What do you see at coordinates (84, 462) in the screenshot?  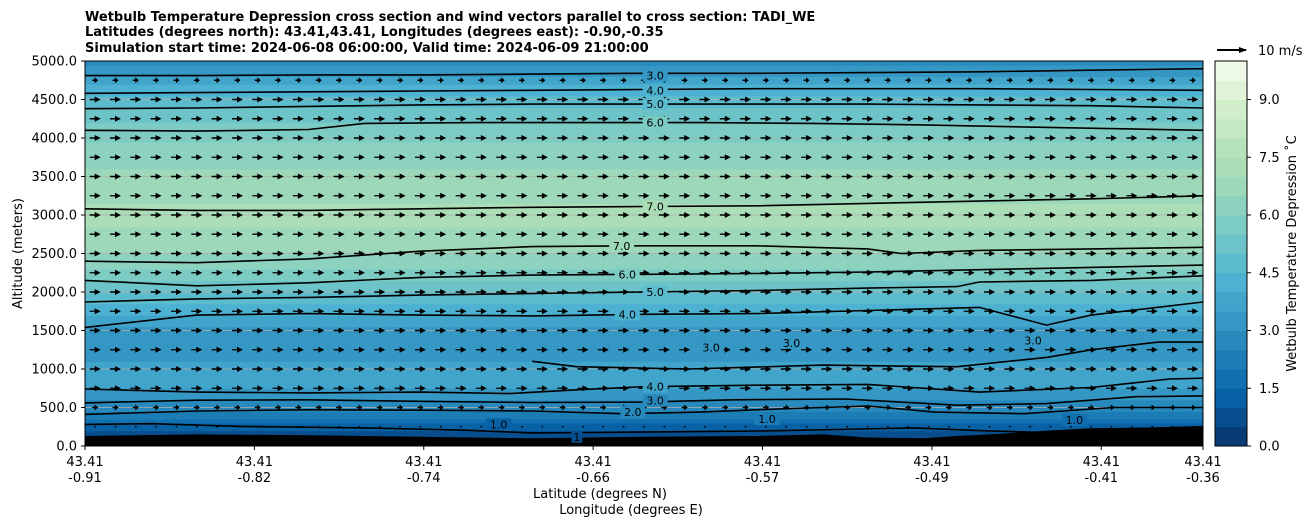 I see `x-tick-label-lat: 43.41` at bounding box center [84, 462].